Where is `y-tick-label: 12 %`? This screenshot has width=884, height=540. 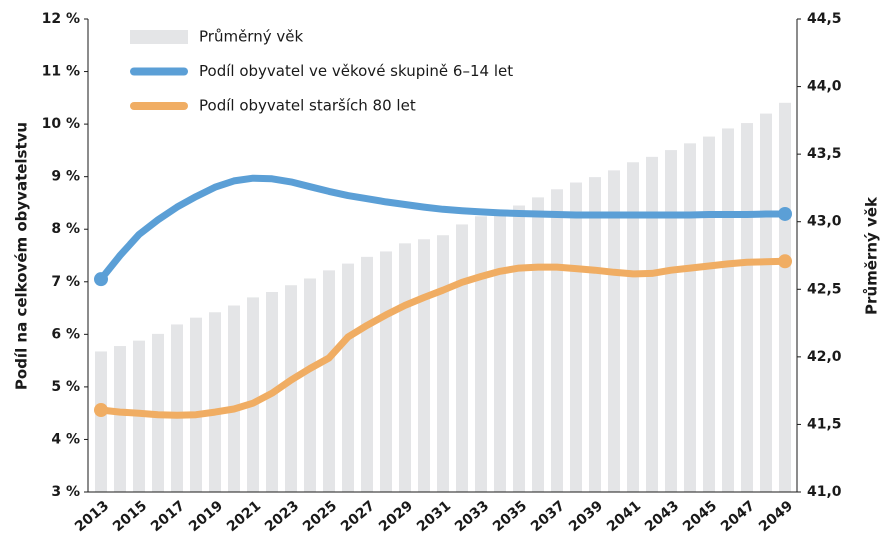 y-tick-label: 12 % is located at coordinates (61, 19).